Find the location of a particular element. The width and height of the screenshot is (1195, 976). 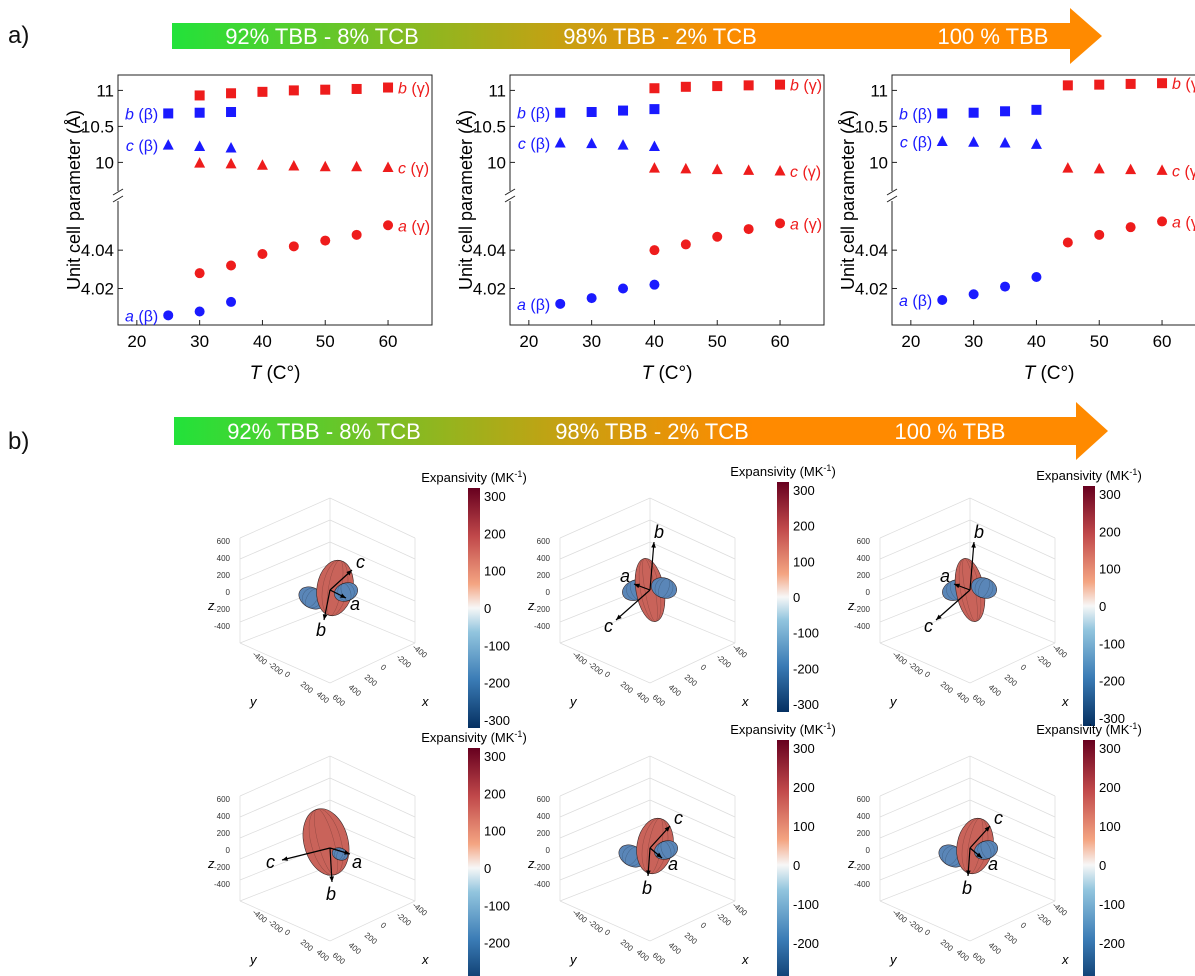

series-param: b is located at coordinates (903, 114).